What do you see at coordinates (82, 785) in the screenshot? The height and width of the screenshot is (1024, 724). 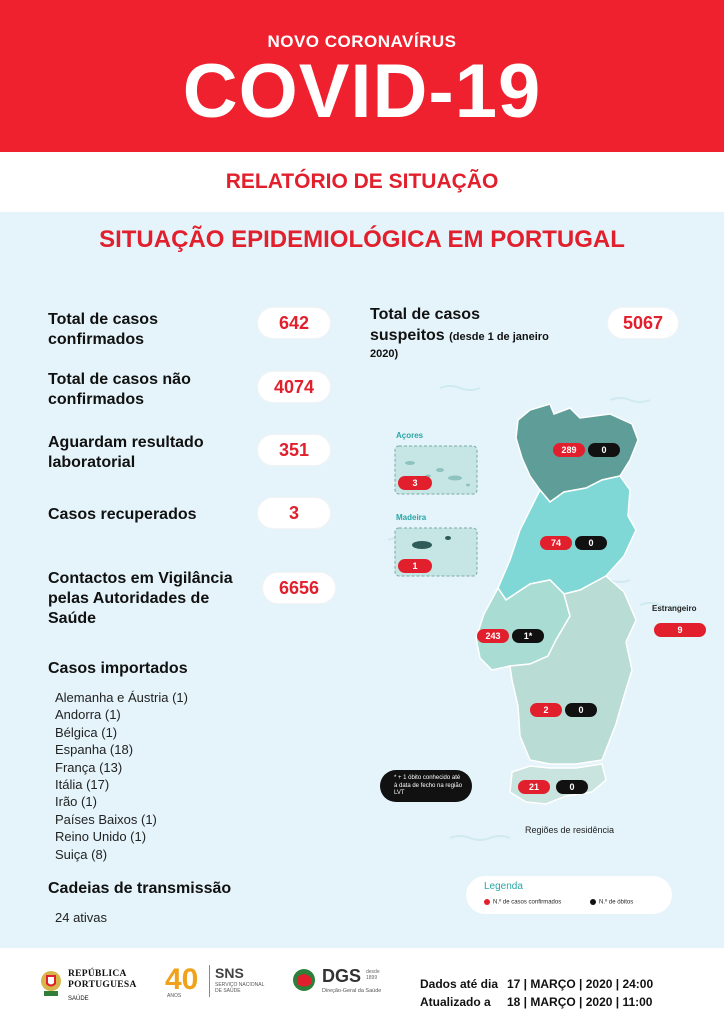 I see `imported-item: Itália (17)` at bounding box center [82, 785].